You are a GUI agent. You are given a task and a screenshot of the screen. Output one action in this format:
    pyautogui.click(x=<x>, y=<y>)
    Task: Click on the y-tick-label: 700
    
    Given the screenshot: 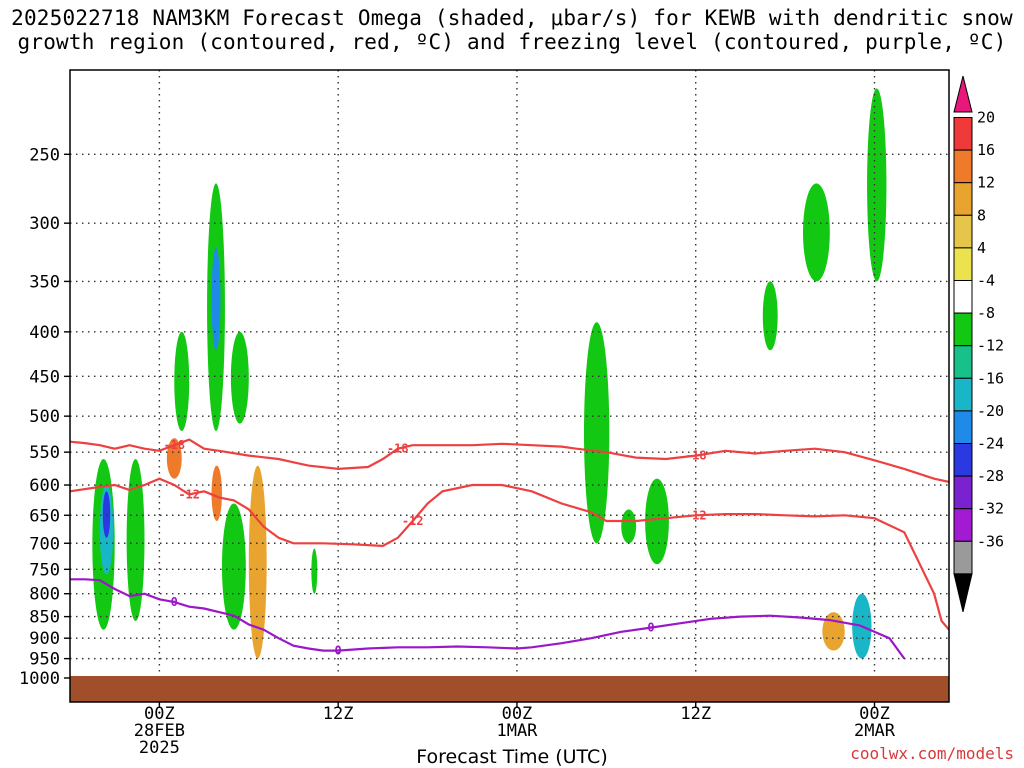 What is the action you would take?
    pyautogui.click(x=44, y=544)
    